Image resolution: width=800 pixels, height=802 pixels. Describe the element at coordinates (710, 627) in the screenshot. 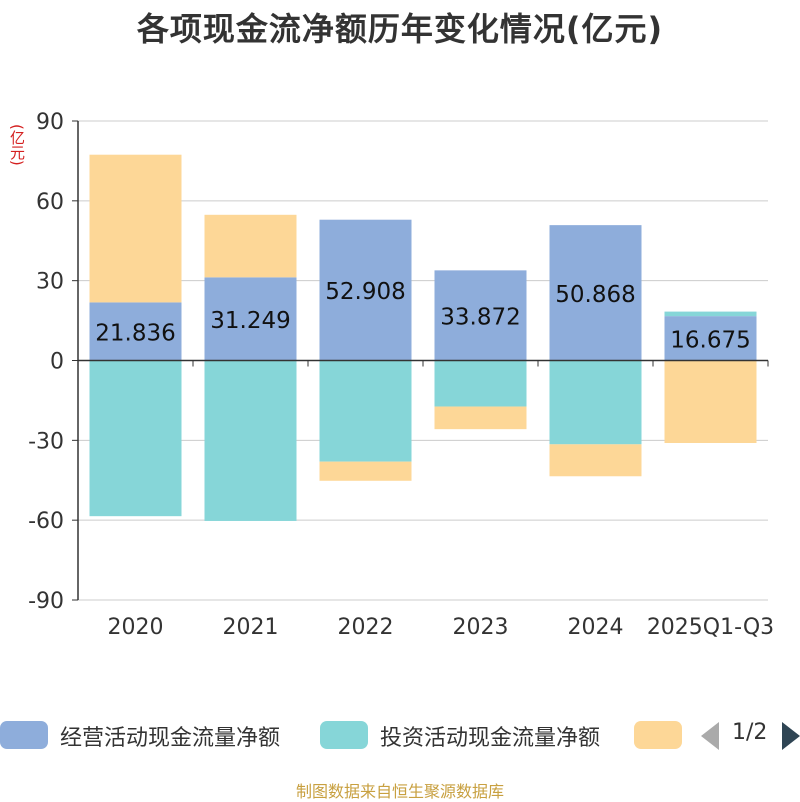

I see `x-tick-label: 2025Q1-Q3` at that location.